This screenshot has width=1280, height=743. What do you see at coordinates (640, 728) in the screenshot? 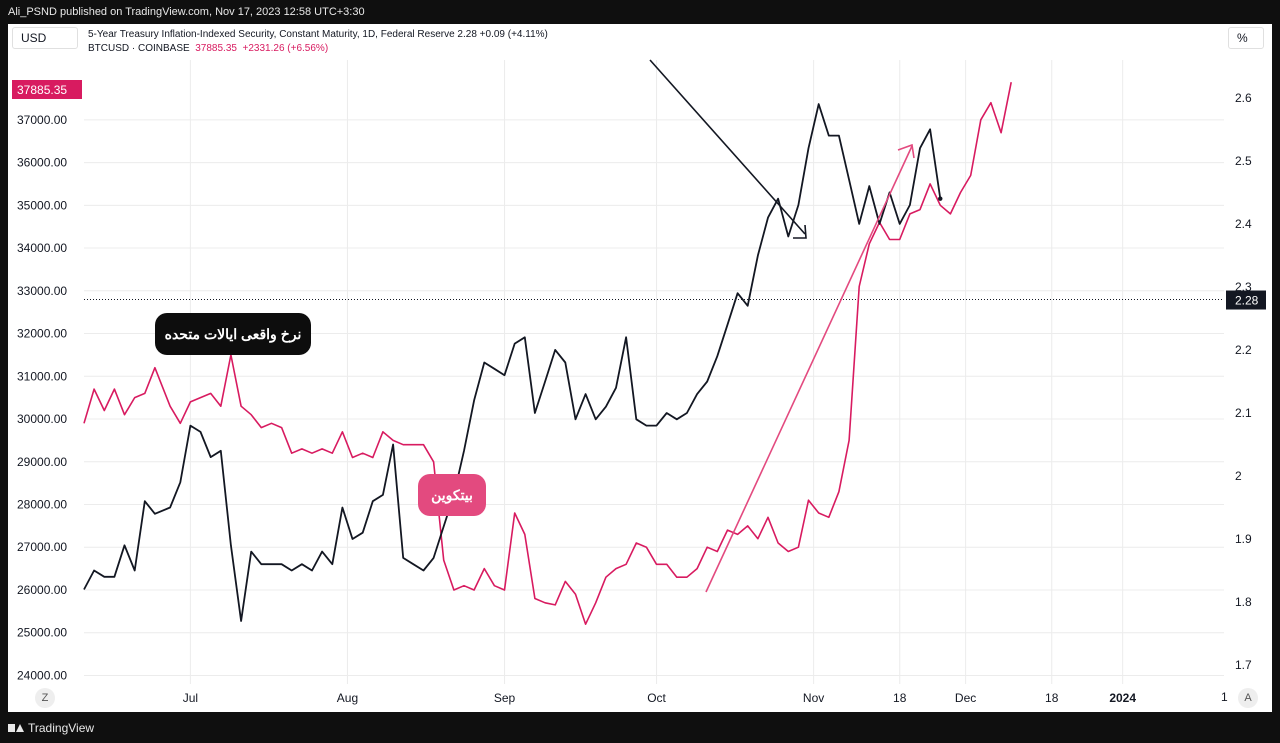
I see `footer-bar: TradingView` at bounding box center [640, 728].